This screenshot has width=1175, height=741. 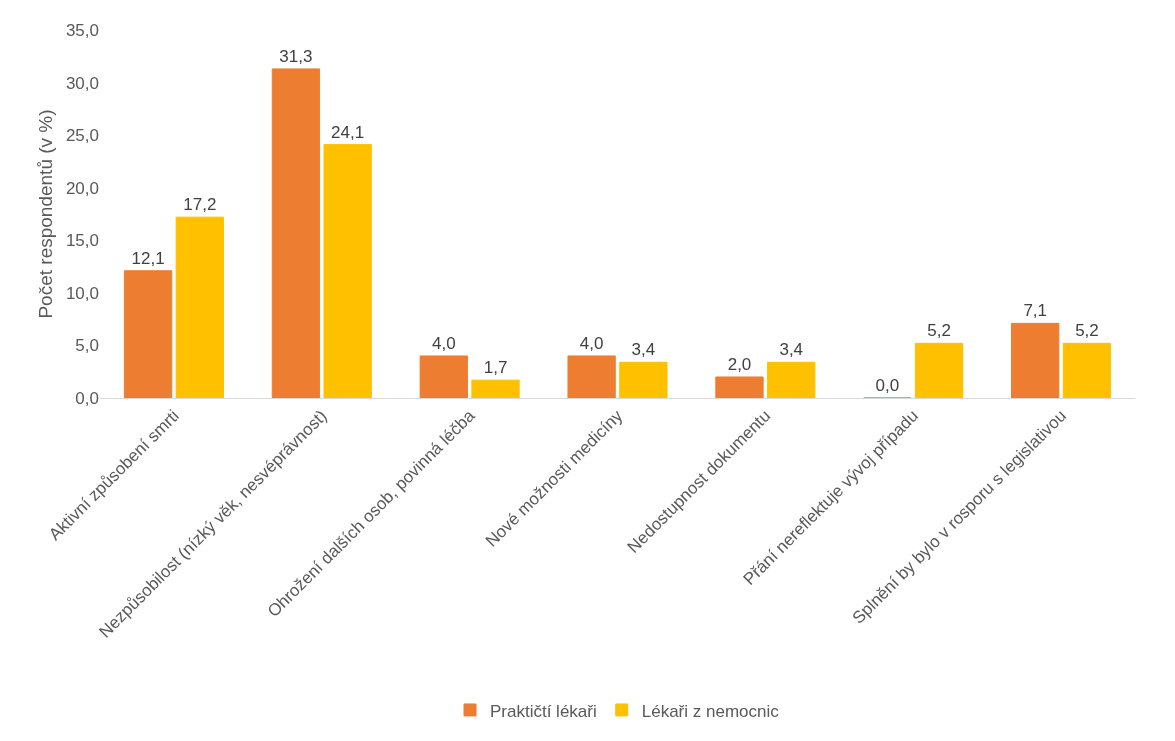 What do you see at coordinates (82, 241) in the screenshot?
I see `y-tick-label: 15,0` at bounding box center [82, 241].